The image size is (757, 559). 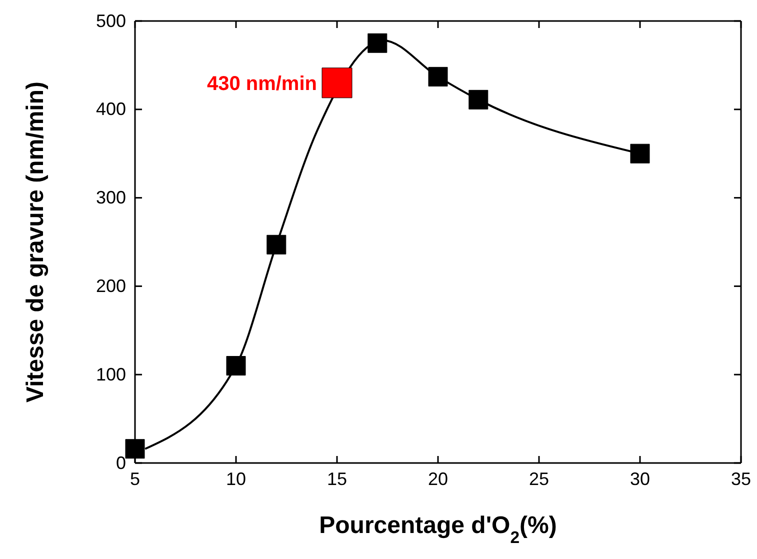 I want to click on x-tick-label: 35, so click(x=741, y=478).